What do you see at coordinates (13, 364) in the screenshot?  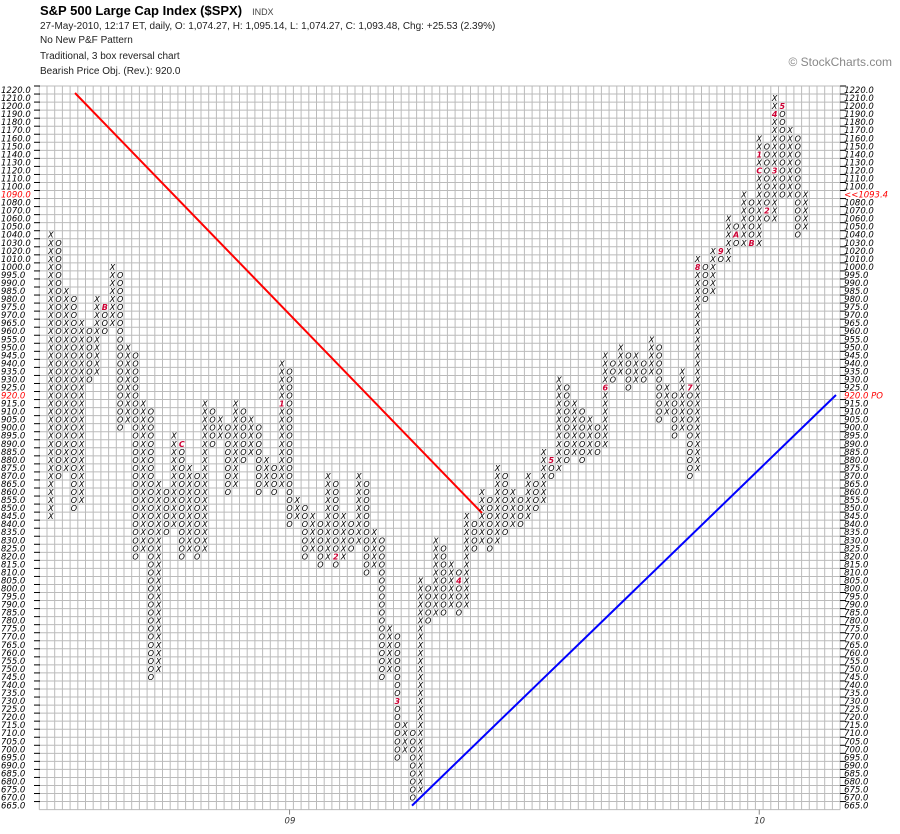 I see `y-tick-label-left: 940.0` at bounding box center [13, 364].